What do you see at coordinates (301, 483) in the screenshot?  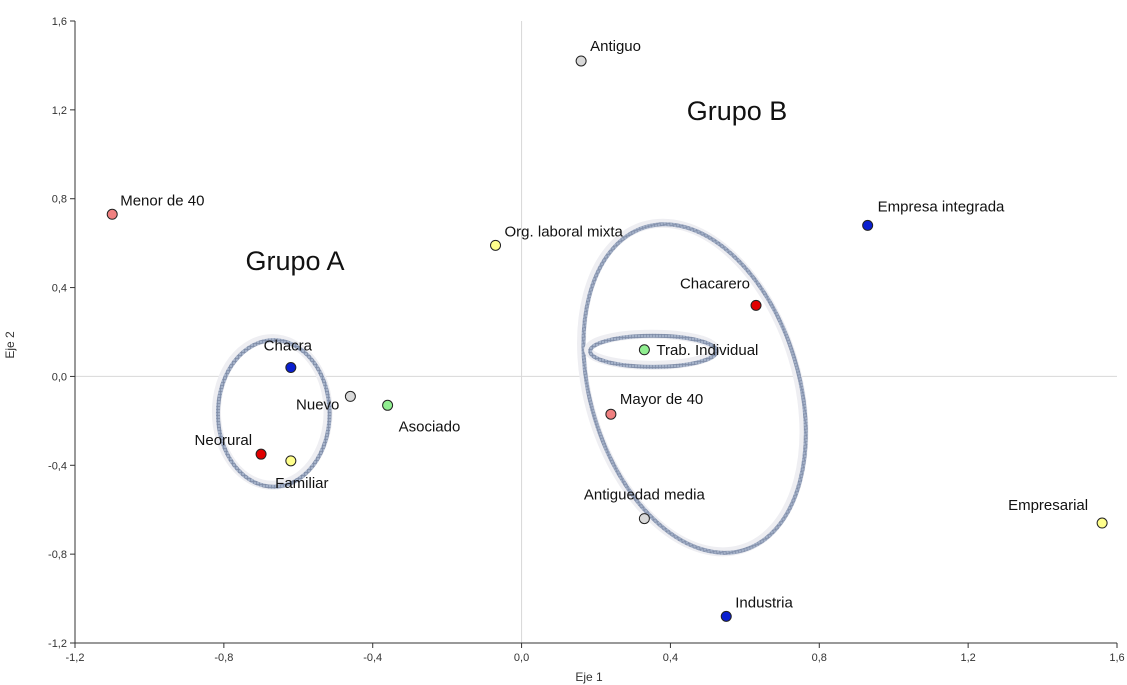 I see `data-point-label: Familiar` at bounding box center [301, 483].